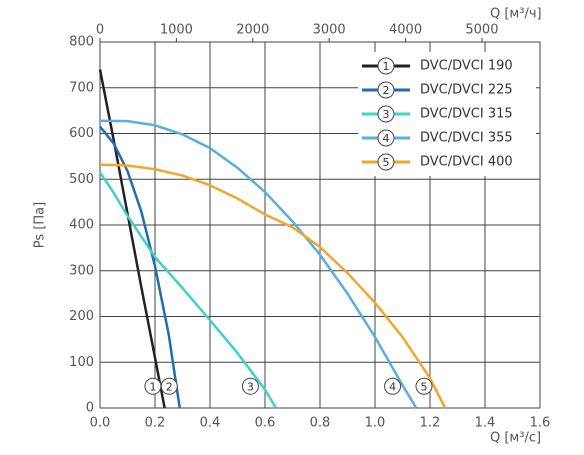 Image resolution: width=584 pixels, height=455 pixels. What do you see at coordinates (329, 30) in the screenshot?
I see `x2-tick-label: 3000` at bounding box center [329, 30].